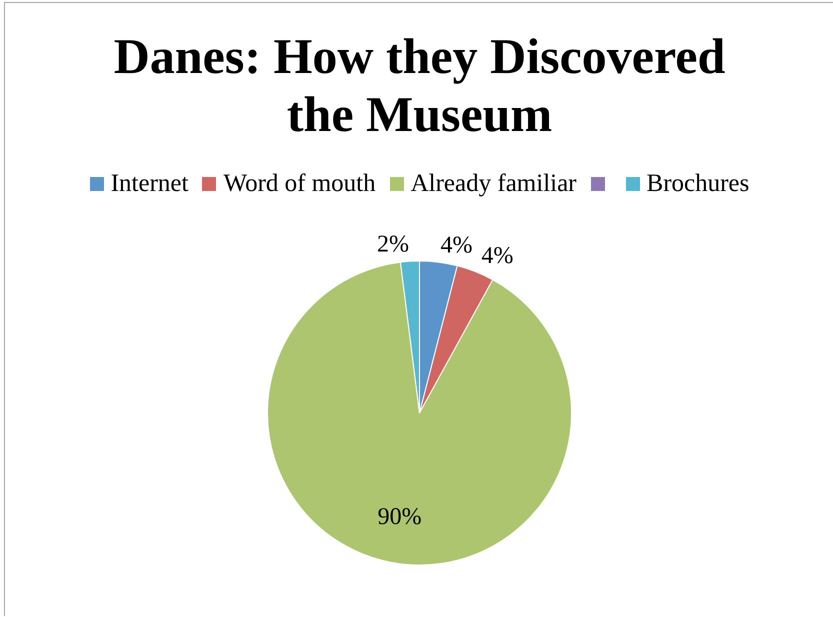  Describe the element at coordinates (698, 184) in the screenshot. I see `legend-label: Brochures` at that location.